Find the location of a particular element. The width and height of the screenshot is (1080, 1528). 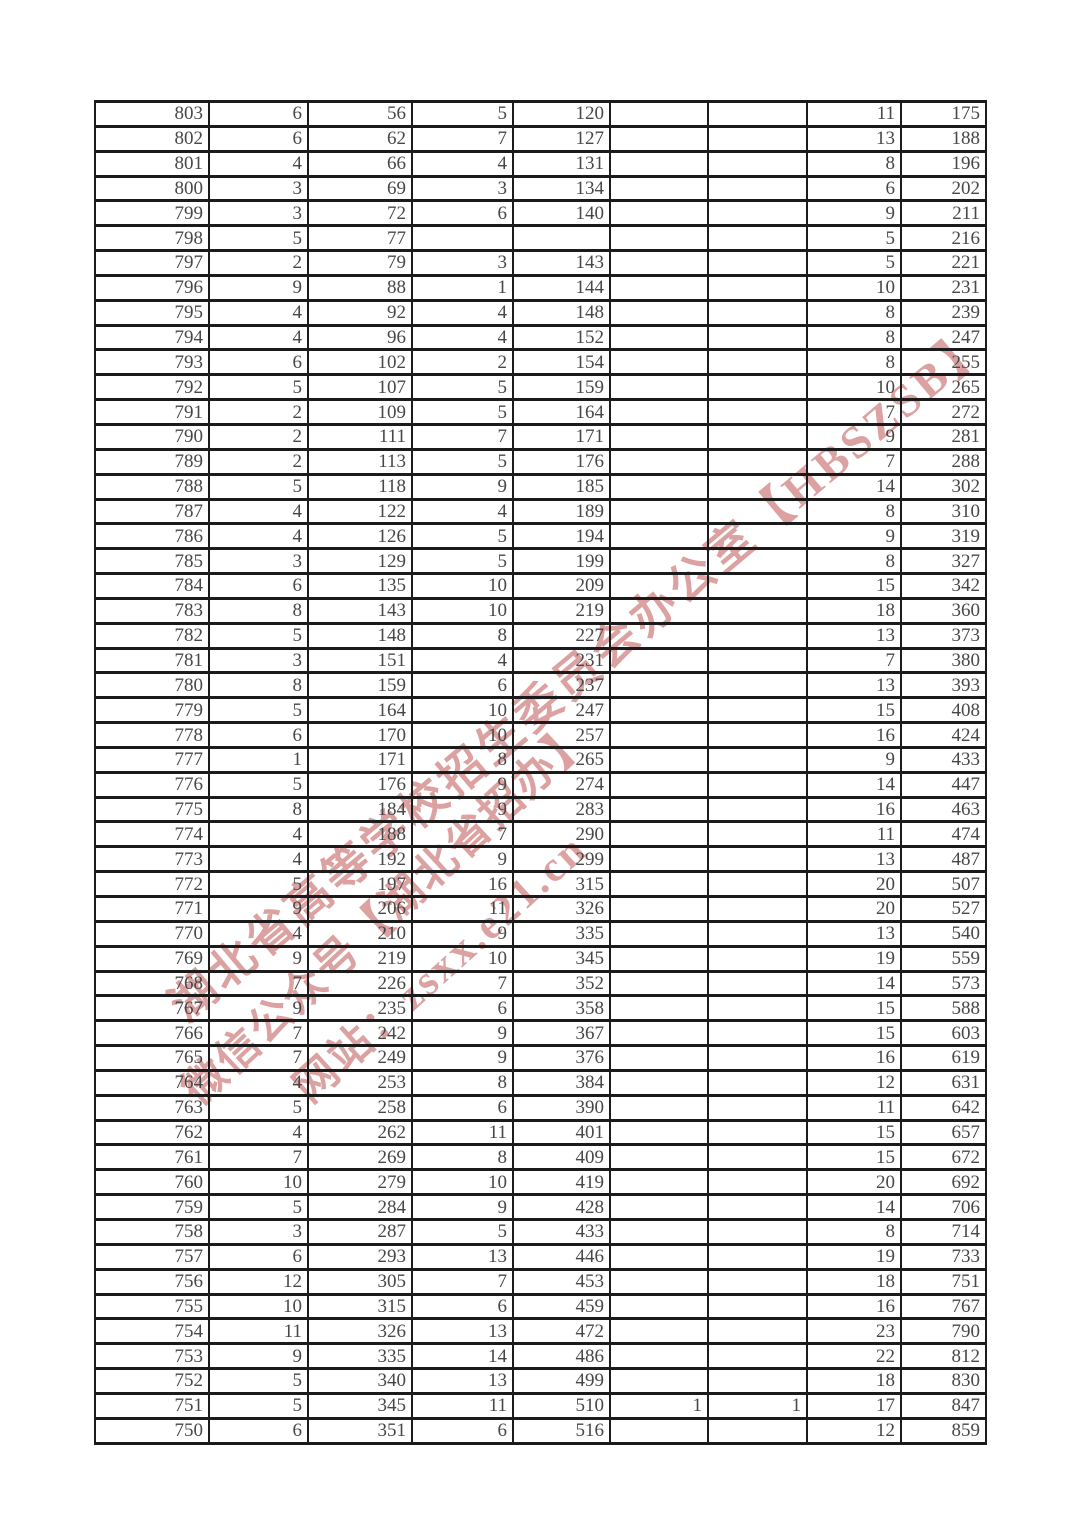

table-cell: 794 is located at coordinates (152, 337).